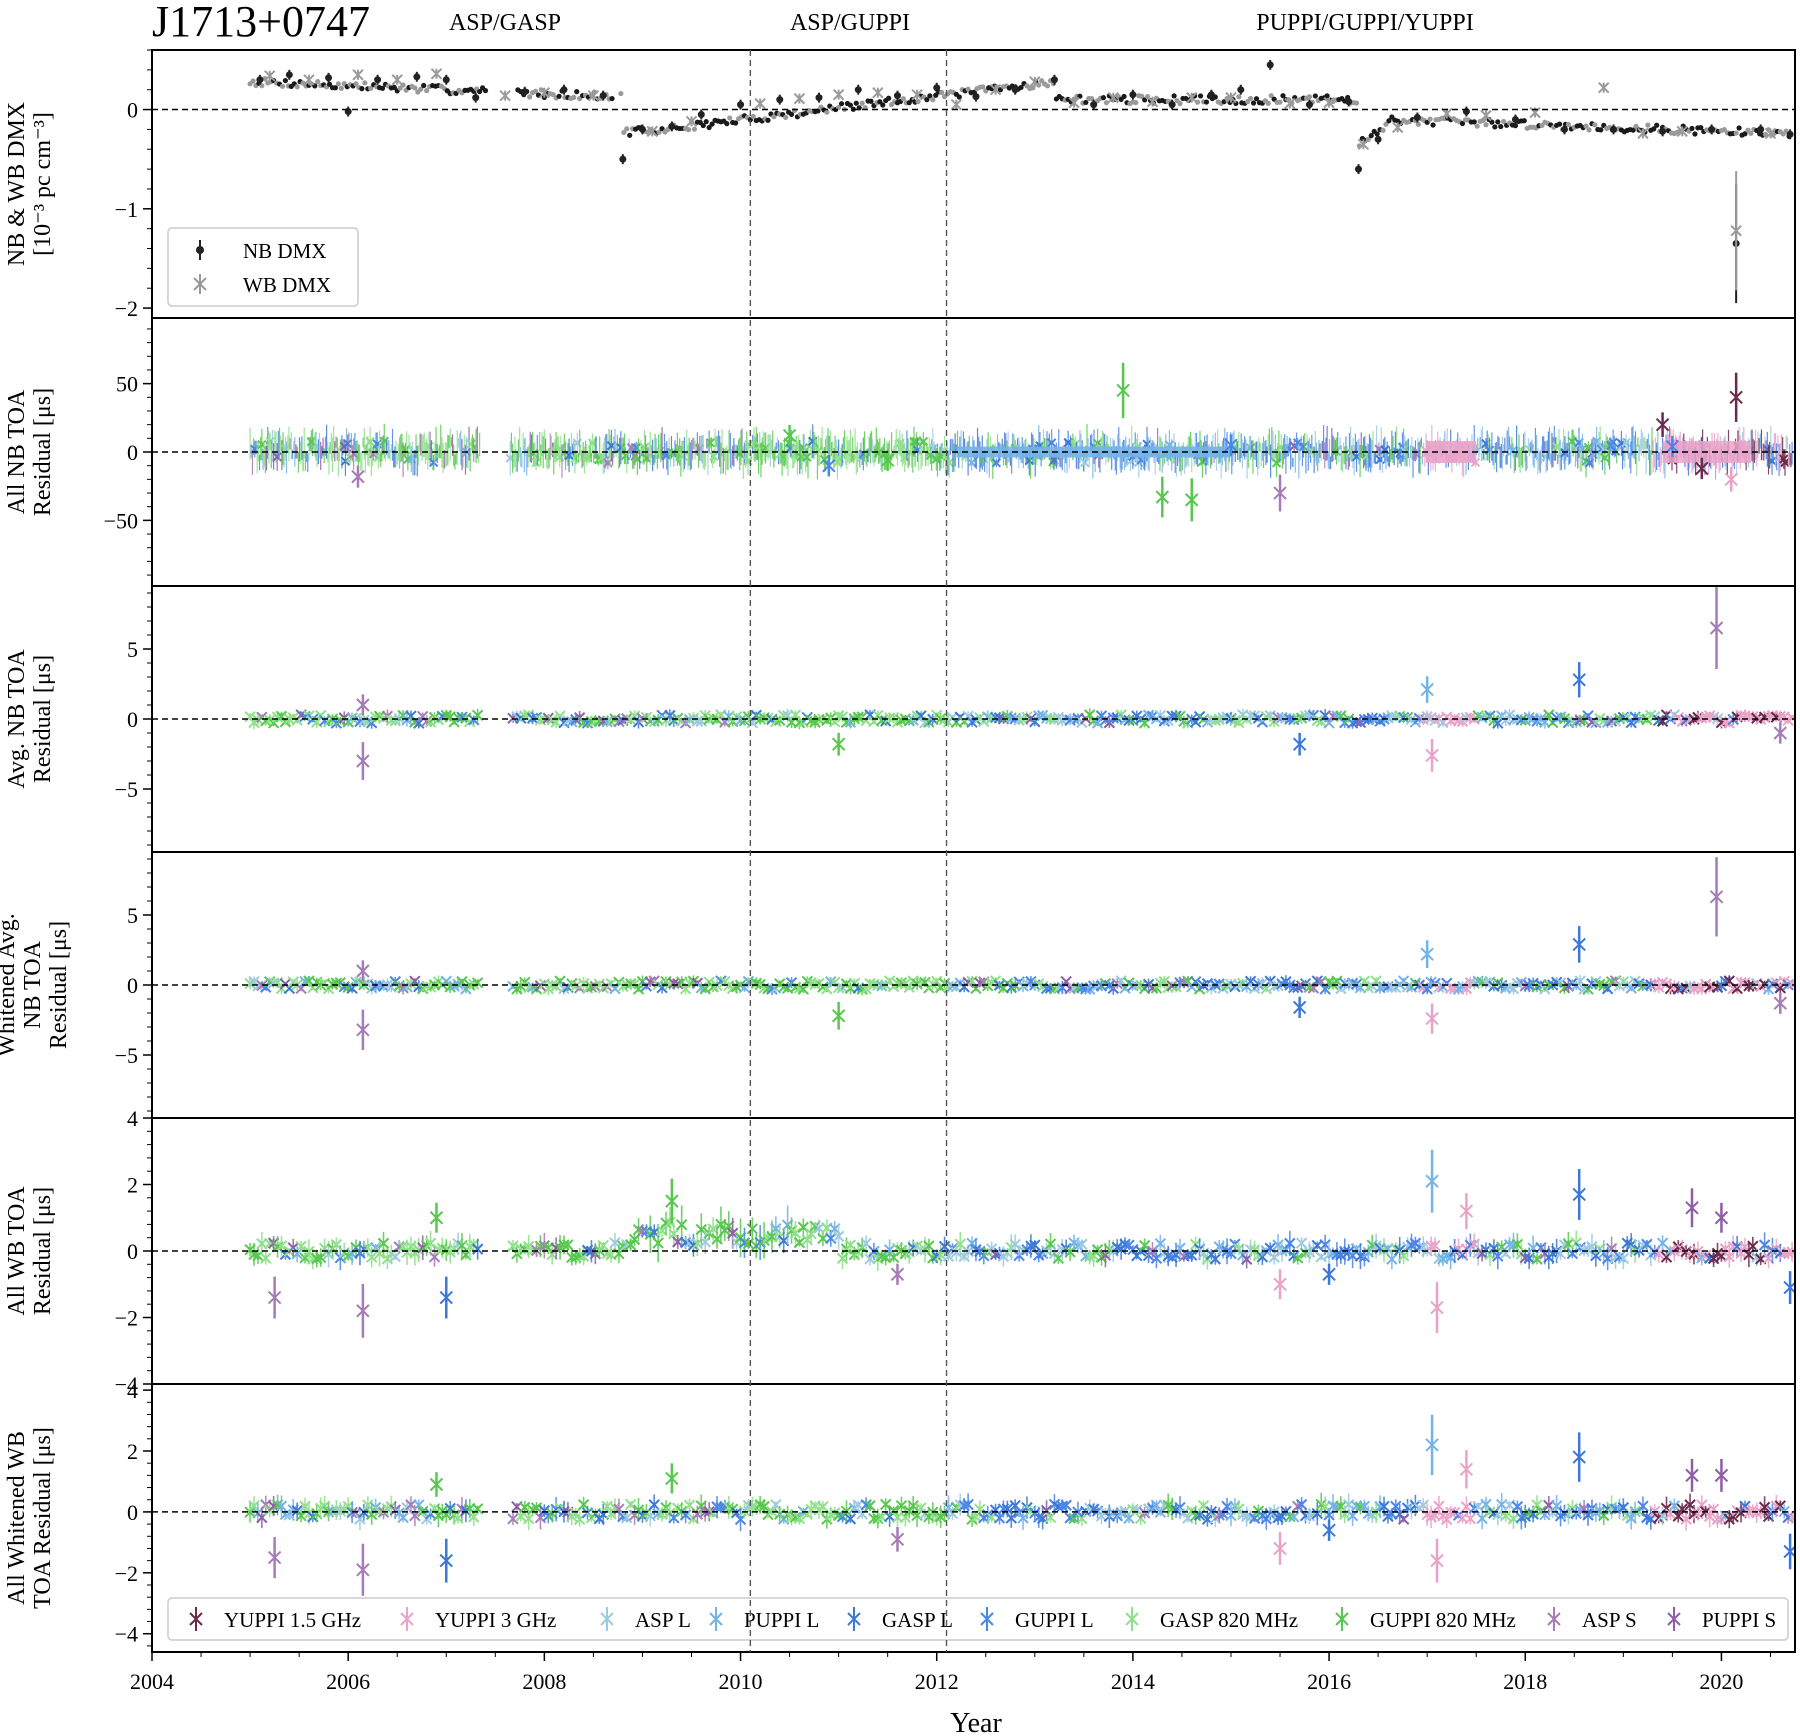  What do you see at coordinates (43, 184) in the screenshot?
I see `y-axis-label: [10⁻³ pc cm⁻³]` at bounding box center [43, 184].